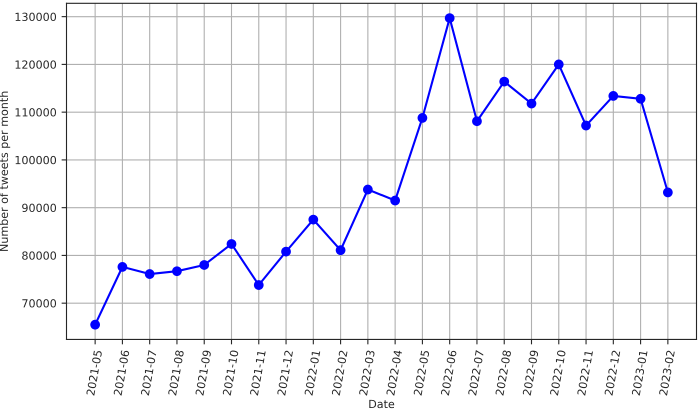 The image size is (700, 409). Describe the element at coordinates (421, 373) in the screenshot. I see `x-tick-label: 2022-05` at that location.